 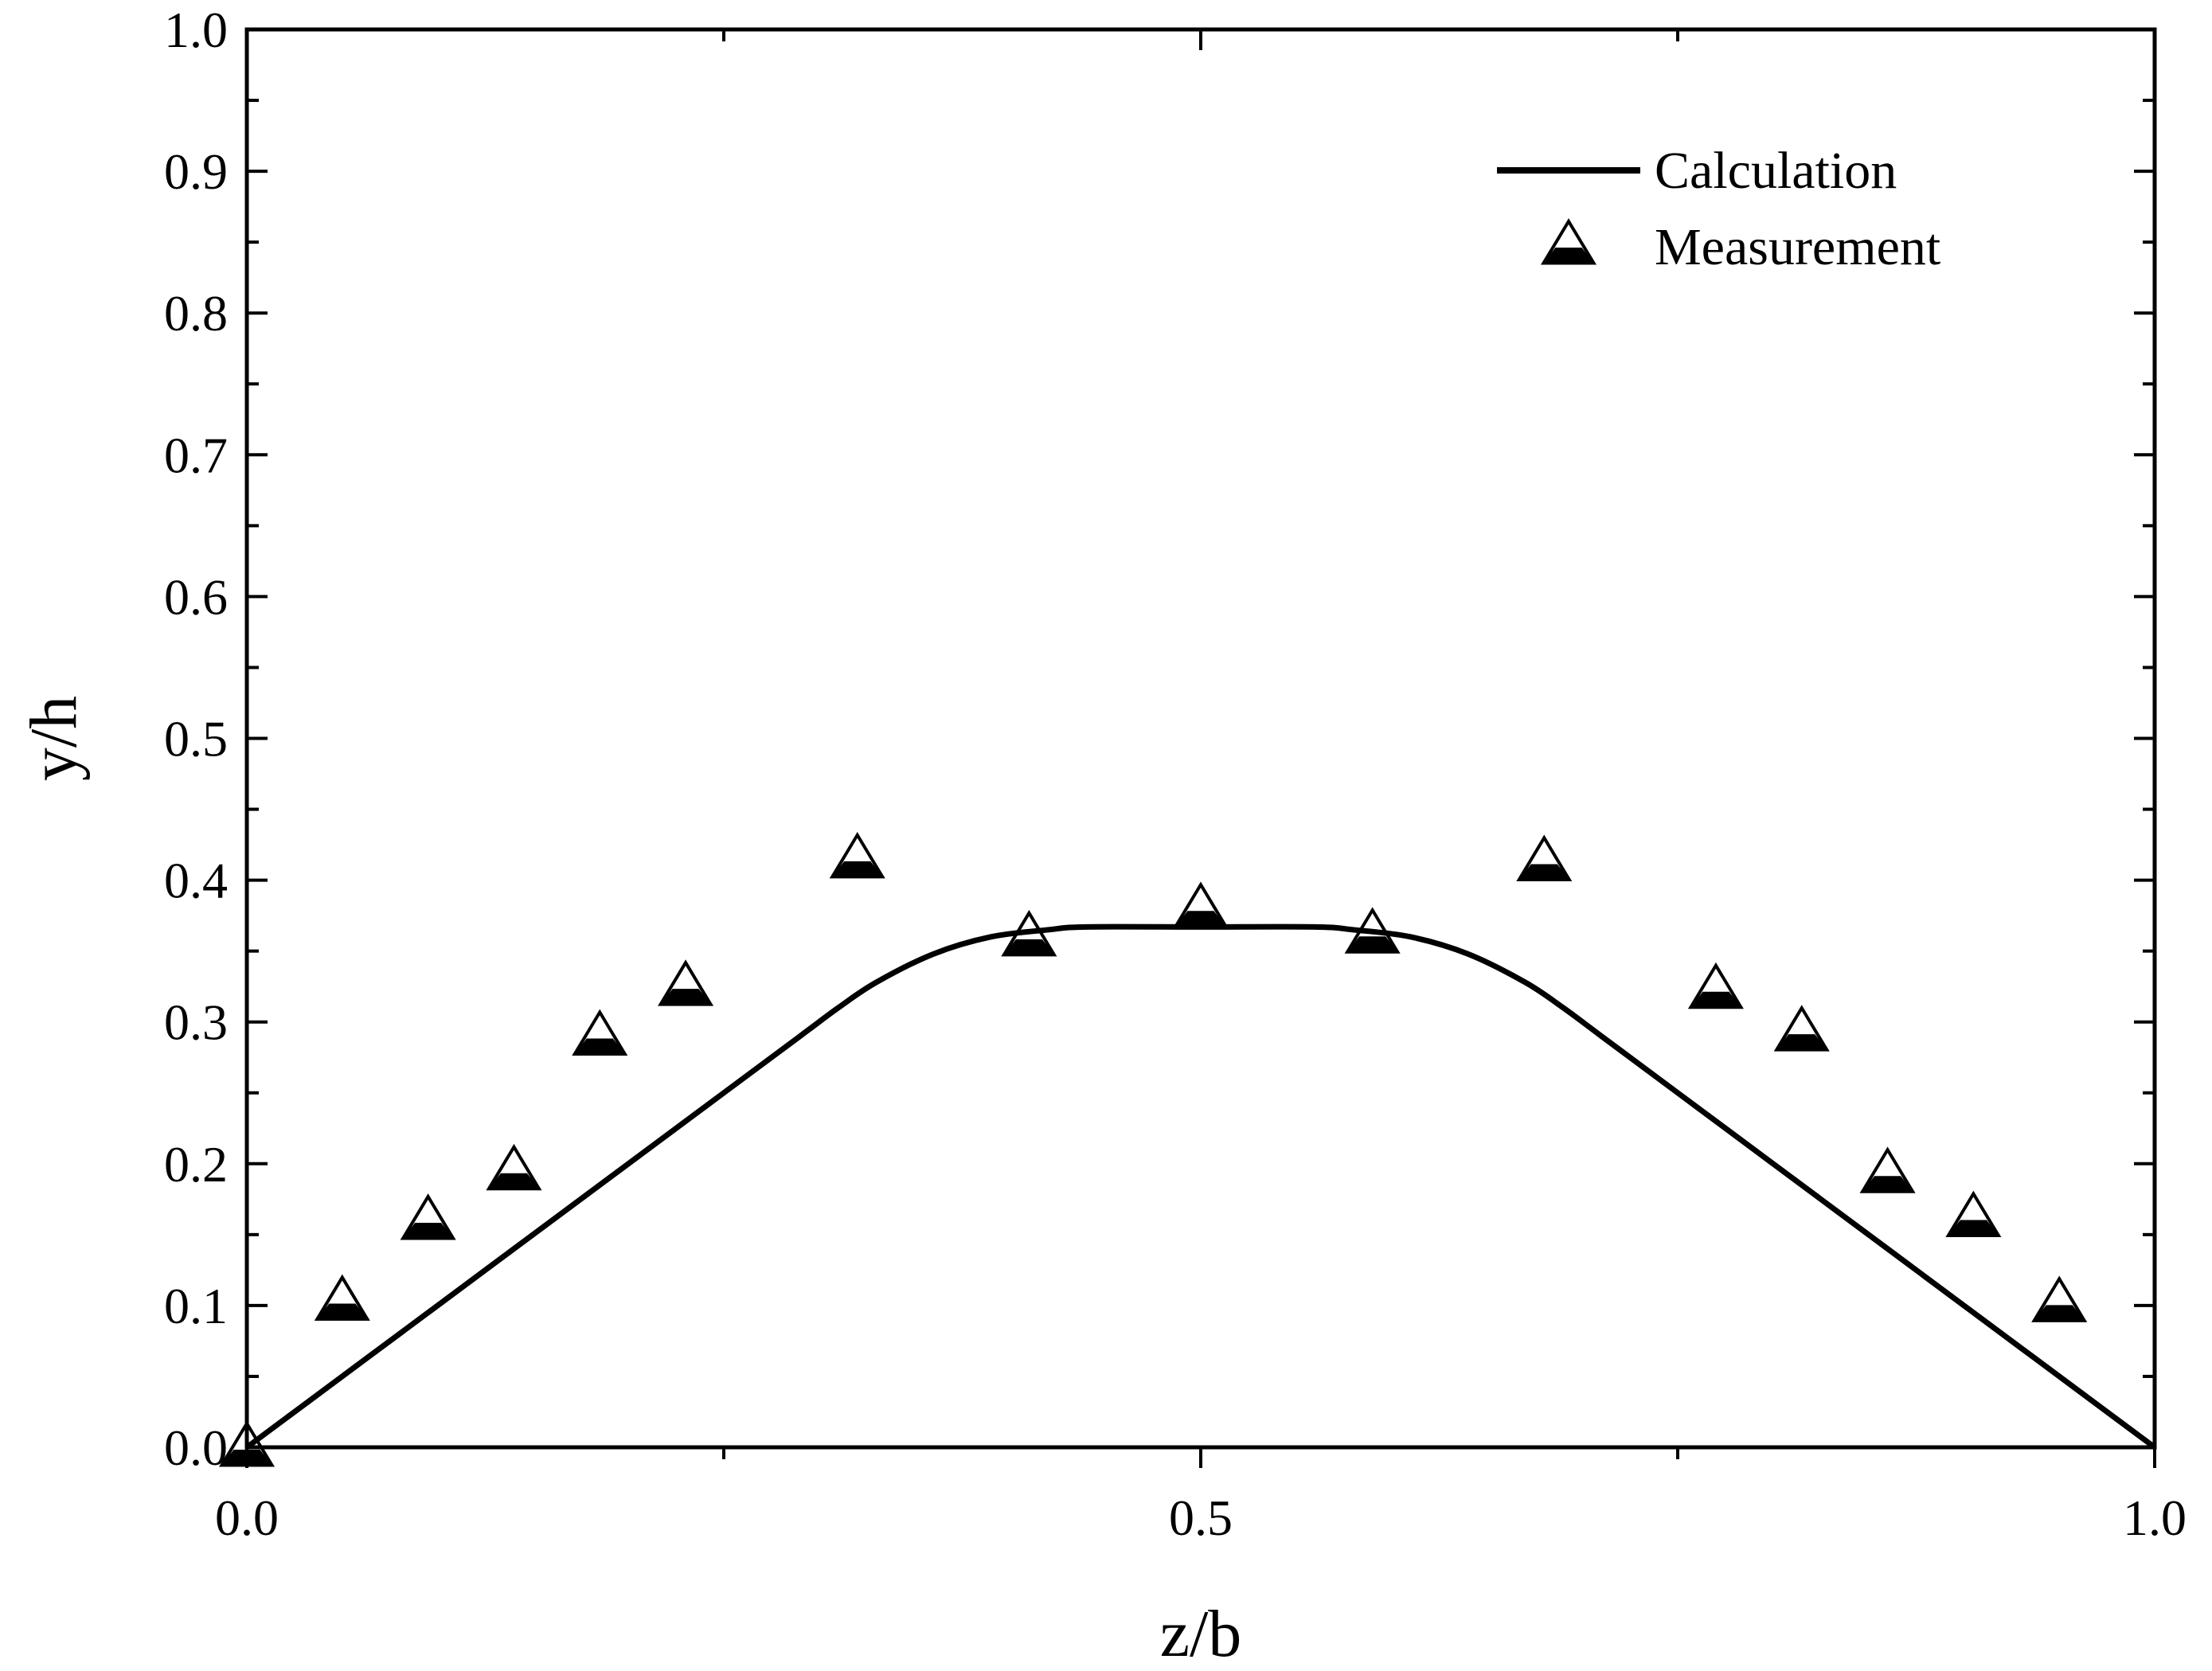 What do you see at coordinates (1718, 209) in the screenshot?
I see `legend: Calculation Measurement` at bounding box center [1718, 209].